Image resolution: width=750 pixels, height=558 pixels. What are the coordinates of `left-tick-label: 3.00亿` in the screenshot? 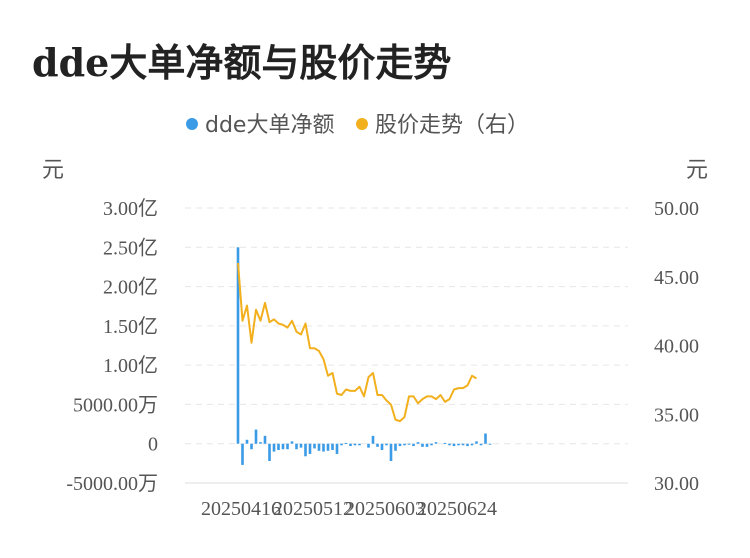 It's located at (130, 208).